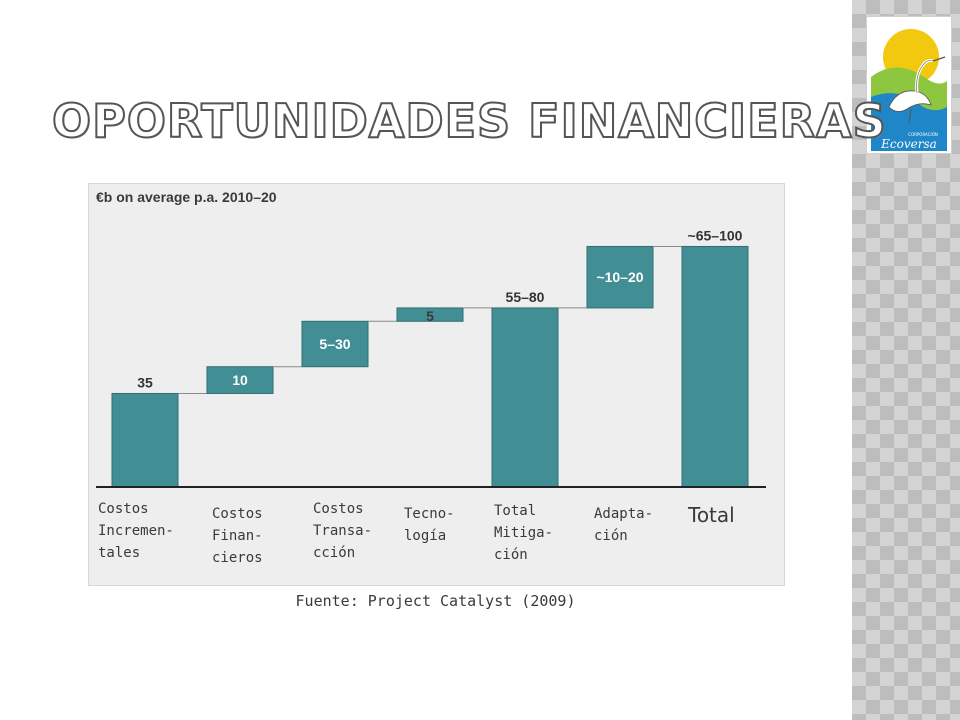  Describe the element at coordinates (435, 601) in the screenshot. I see `source-note: Fuente: Project Catalyst (2009)` at that location.